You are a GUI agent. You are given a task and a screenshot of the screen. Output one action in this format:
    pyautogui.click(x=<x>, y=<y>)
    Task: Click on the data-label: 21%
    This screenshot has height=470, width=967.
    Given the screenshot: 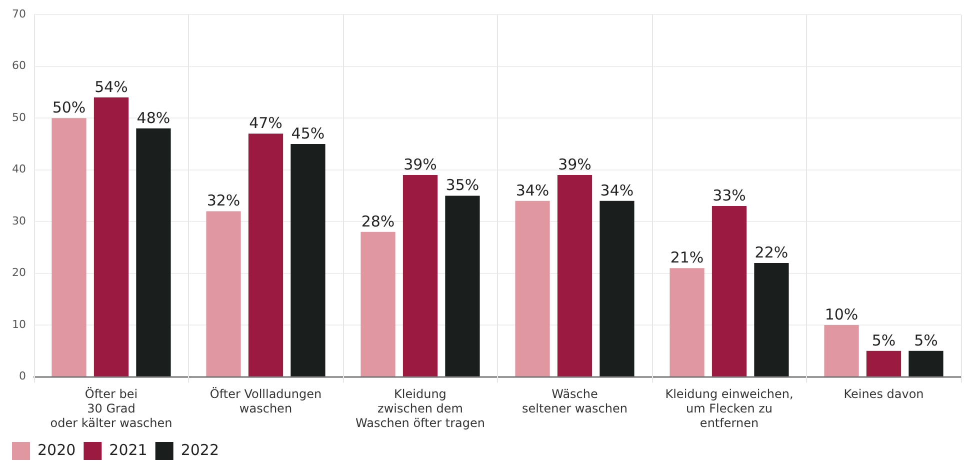 What is the action you would take?
    pyautogui.click(x=687, y=257)
    